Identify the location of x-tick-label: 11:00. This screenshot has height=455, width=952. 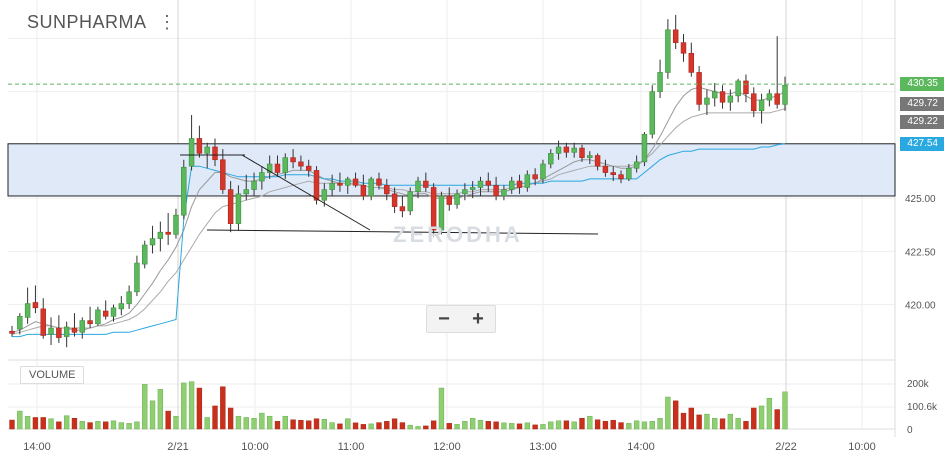
(351, 447).